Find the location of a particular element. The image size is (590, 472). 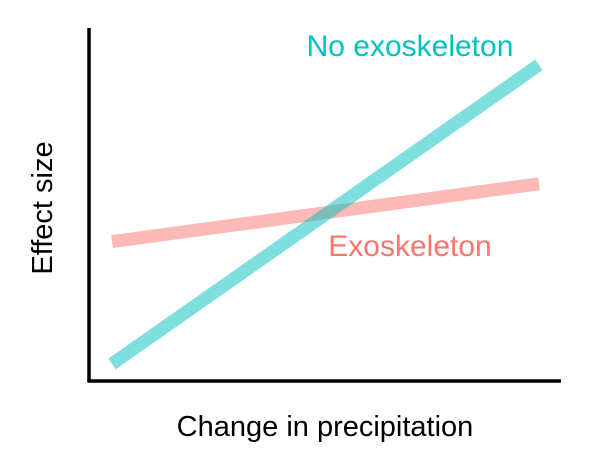

x-axis-title: Change in precipitation is located at coordinates (325, 427).